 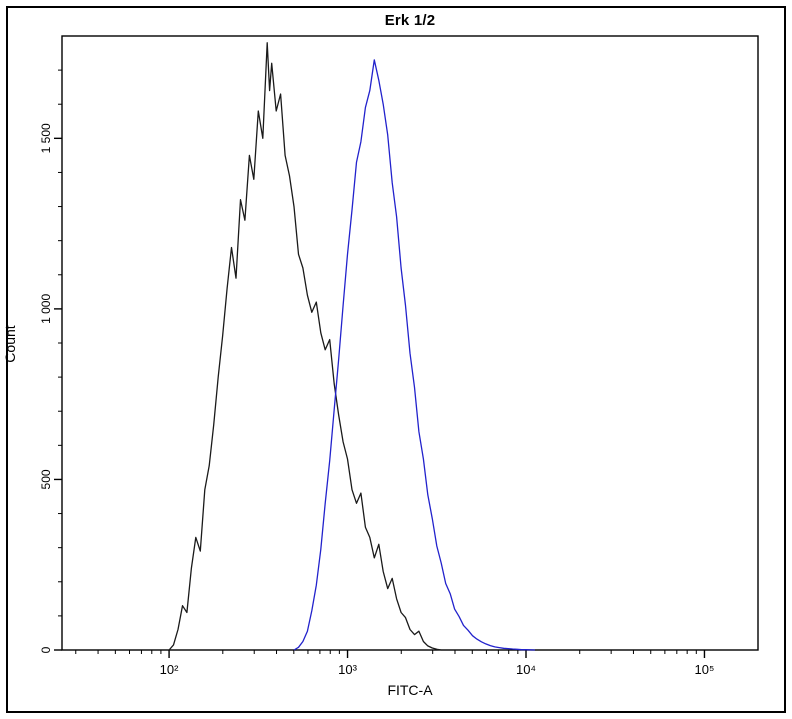 What do you see at coordinates (410, 20) in the screenshot?
I see `chart-title: Erk 1/2` at bounding box center [410, 20].